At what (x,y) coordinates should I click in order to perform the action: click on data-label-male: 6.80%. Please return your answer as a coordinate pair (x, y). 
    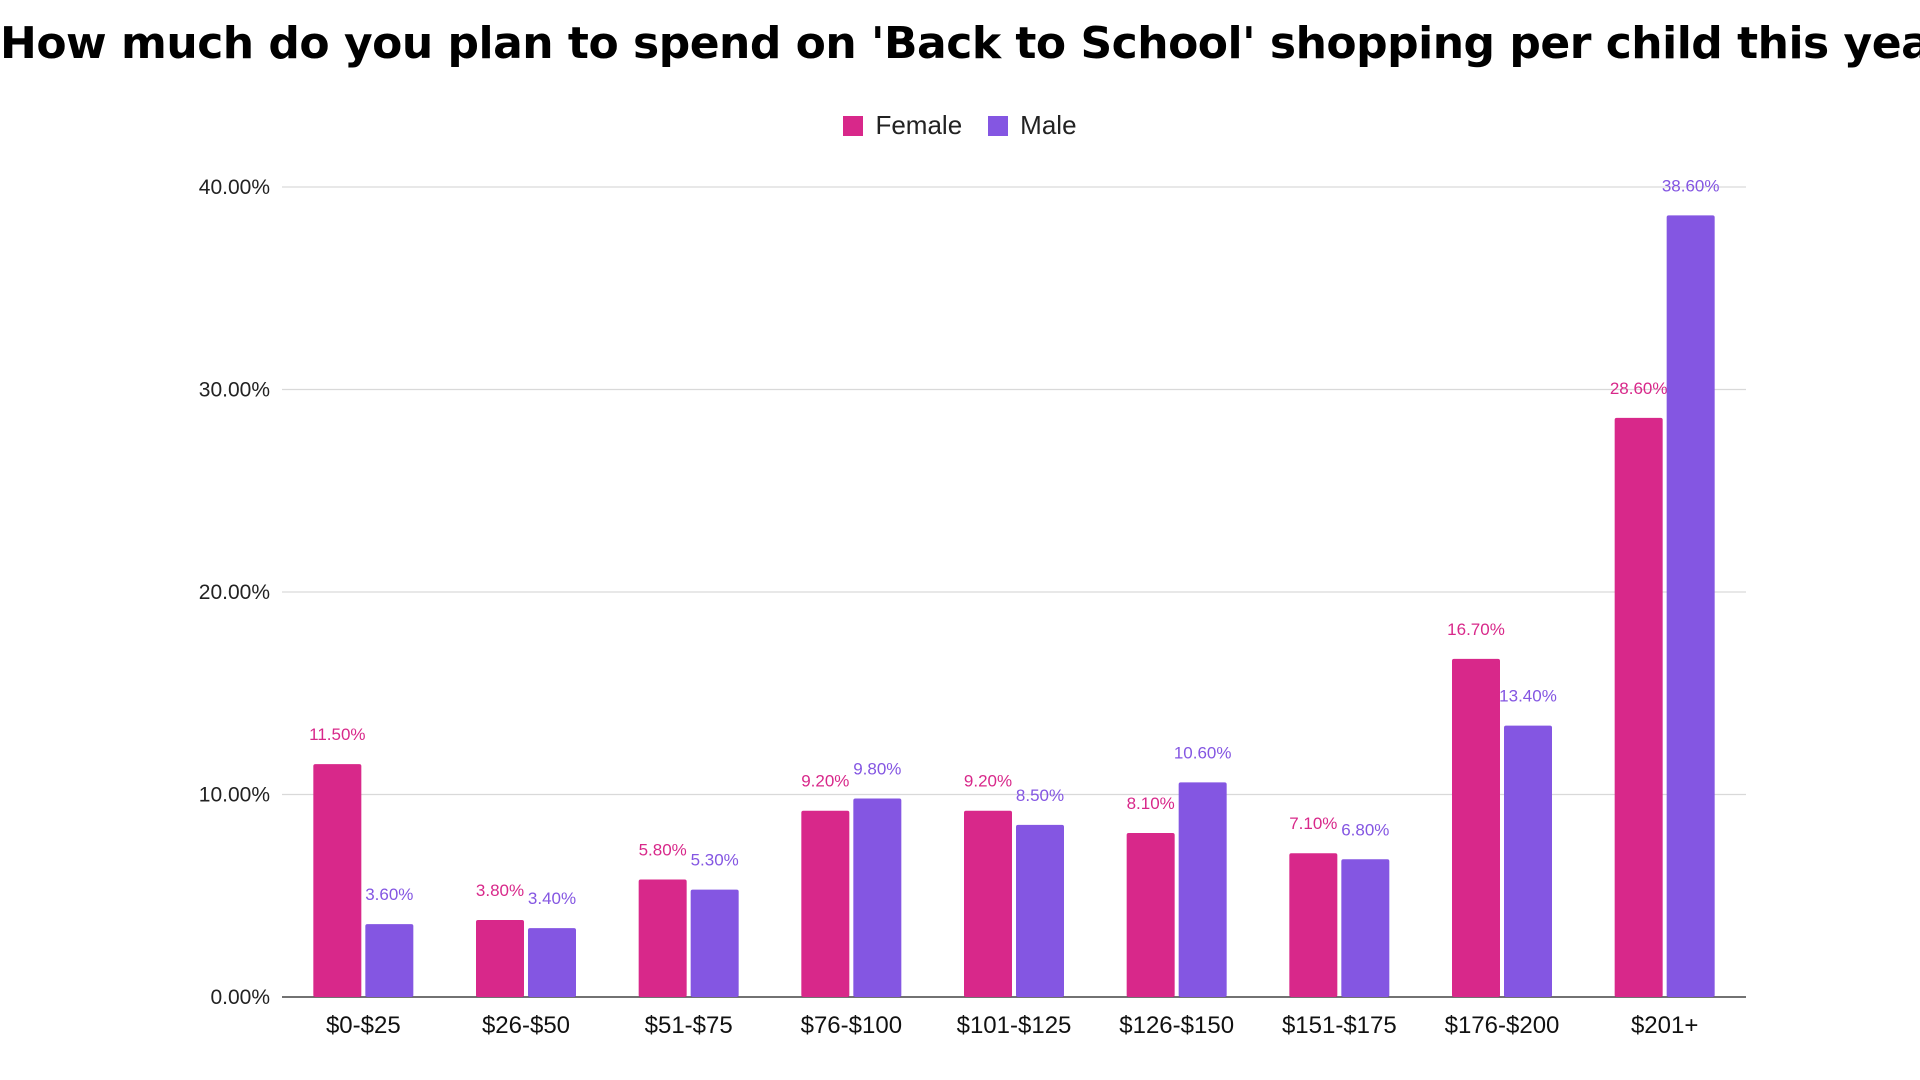
    Looking at the image, I should click on (1365, 829).